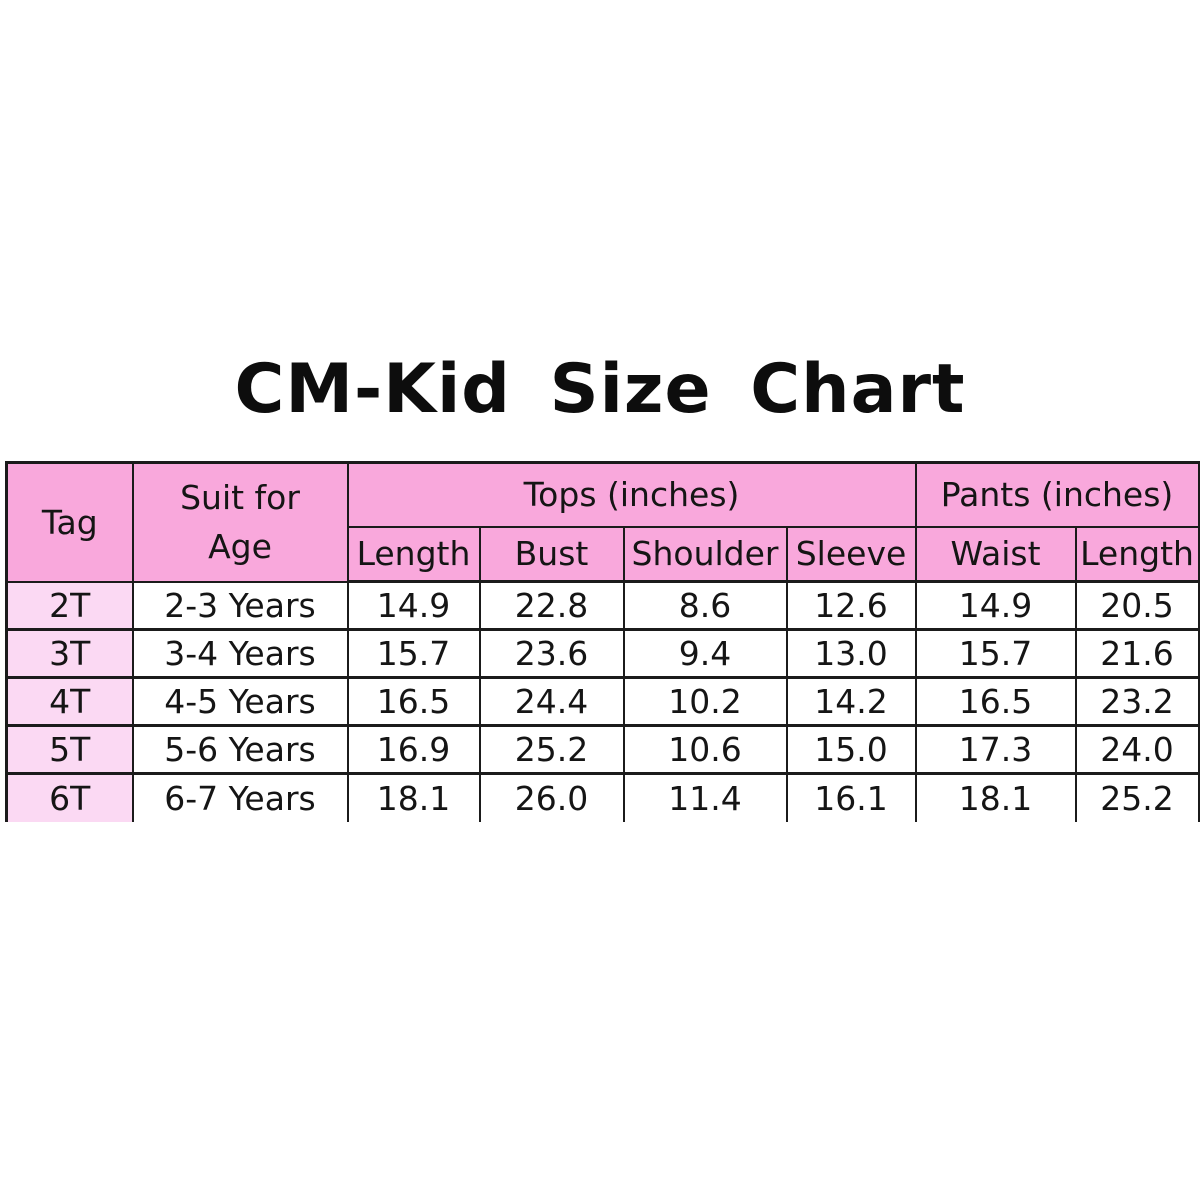  I want to click on size-value-cell: 10.2, so click(705, 701).